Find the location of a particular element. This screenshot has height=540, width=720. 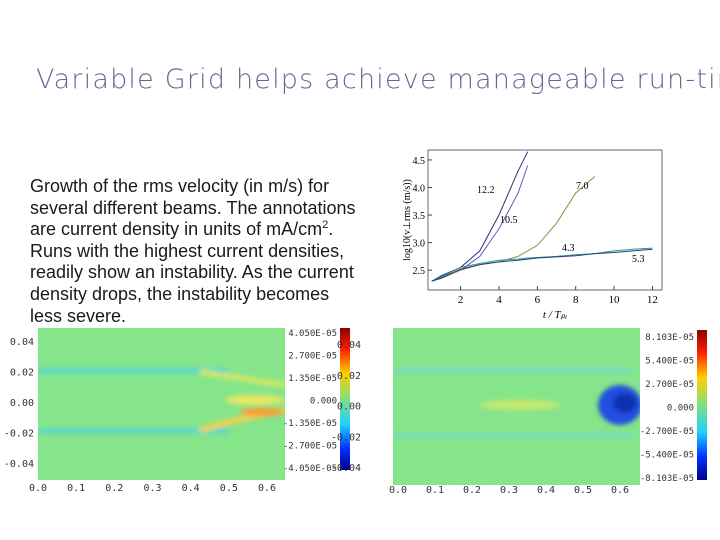

superscript: 2 is located at coordinates (325, 225).